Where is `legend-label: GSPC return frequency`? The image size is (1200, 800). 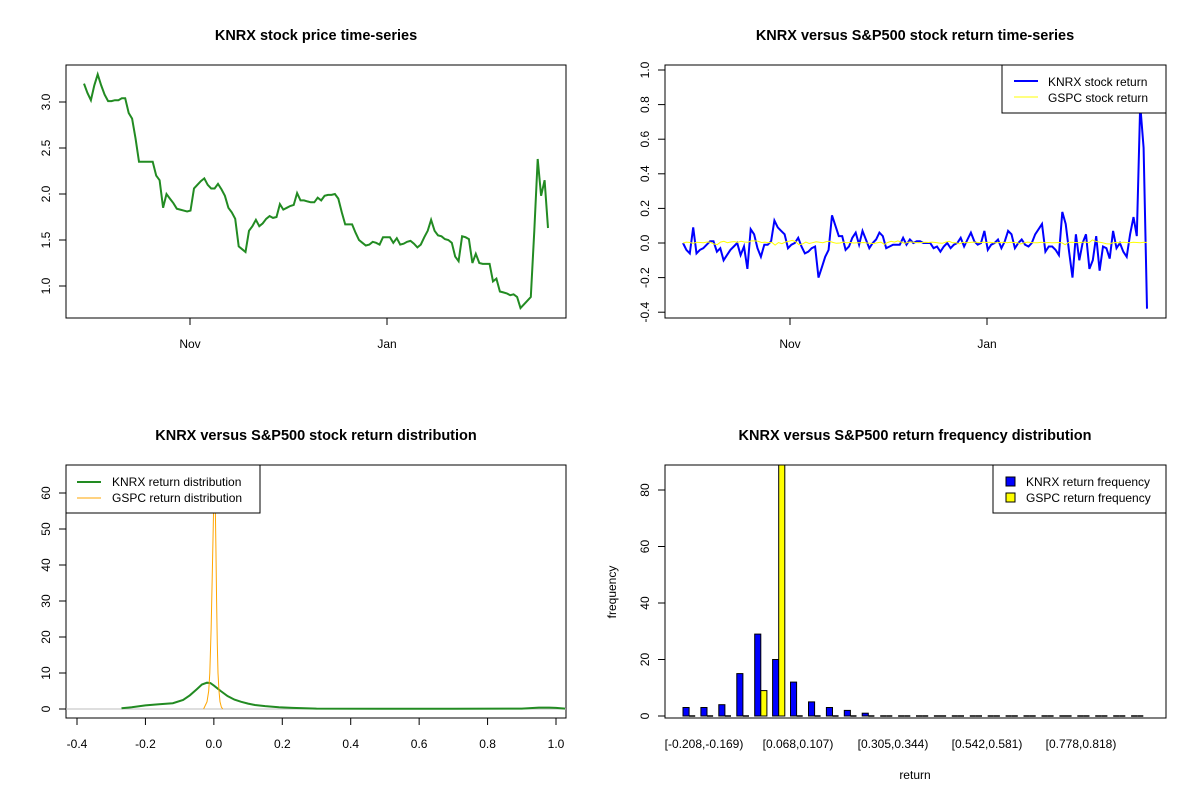 legend-label: GSPC return frequency is located at coordinates (1088, 498).